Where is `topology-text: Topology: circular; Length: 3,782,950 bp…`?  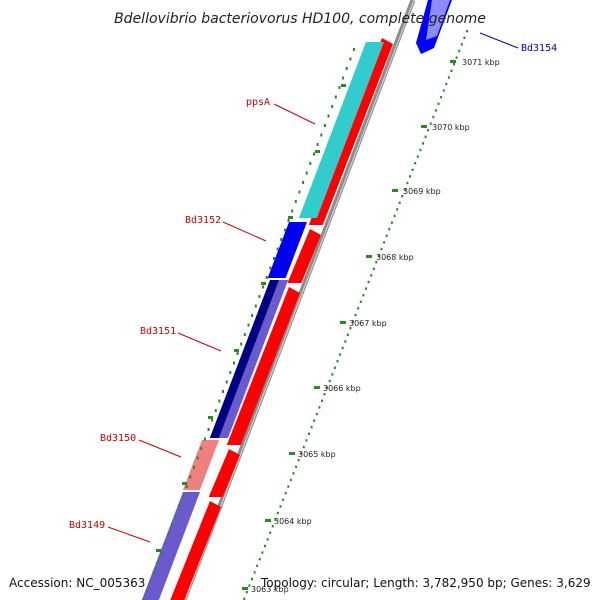
topology-text: Topology: circular; Length: 3,782,950 bp… is located at coordinates (425, 583).